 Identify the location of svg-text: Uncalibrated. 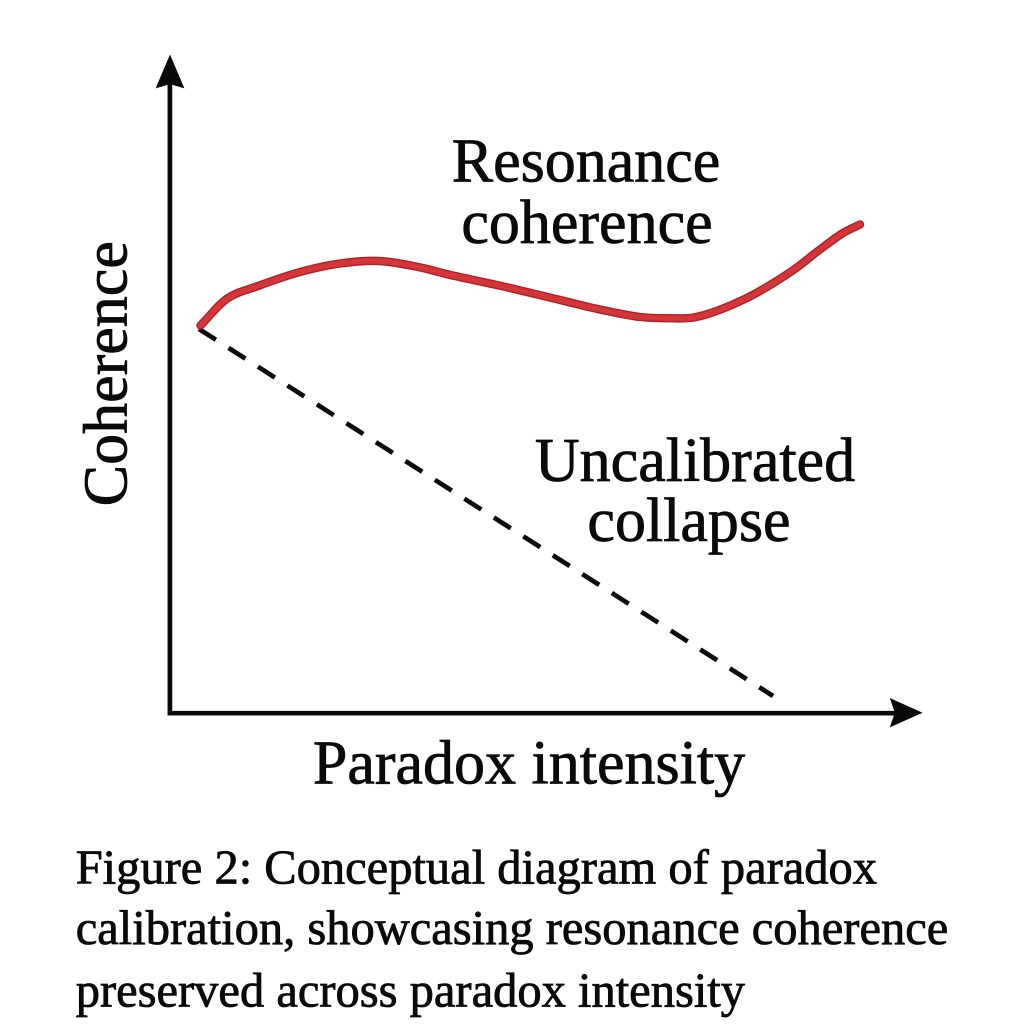
(695, 461).